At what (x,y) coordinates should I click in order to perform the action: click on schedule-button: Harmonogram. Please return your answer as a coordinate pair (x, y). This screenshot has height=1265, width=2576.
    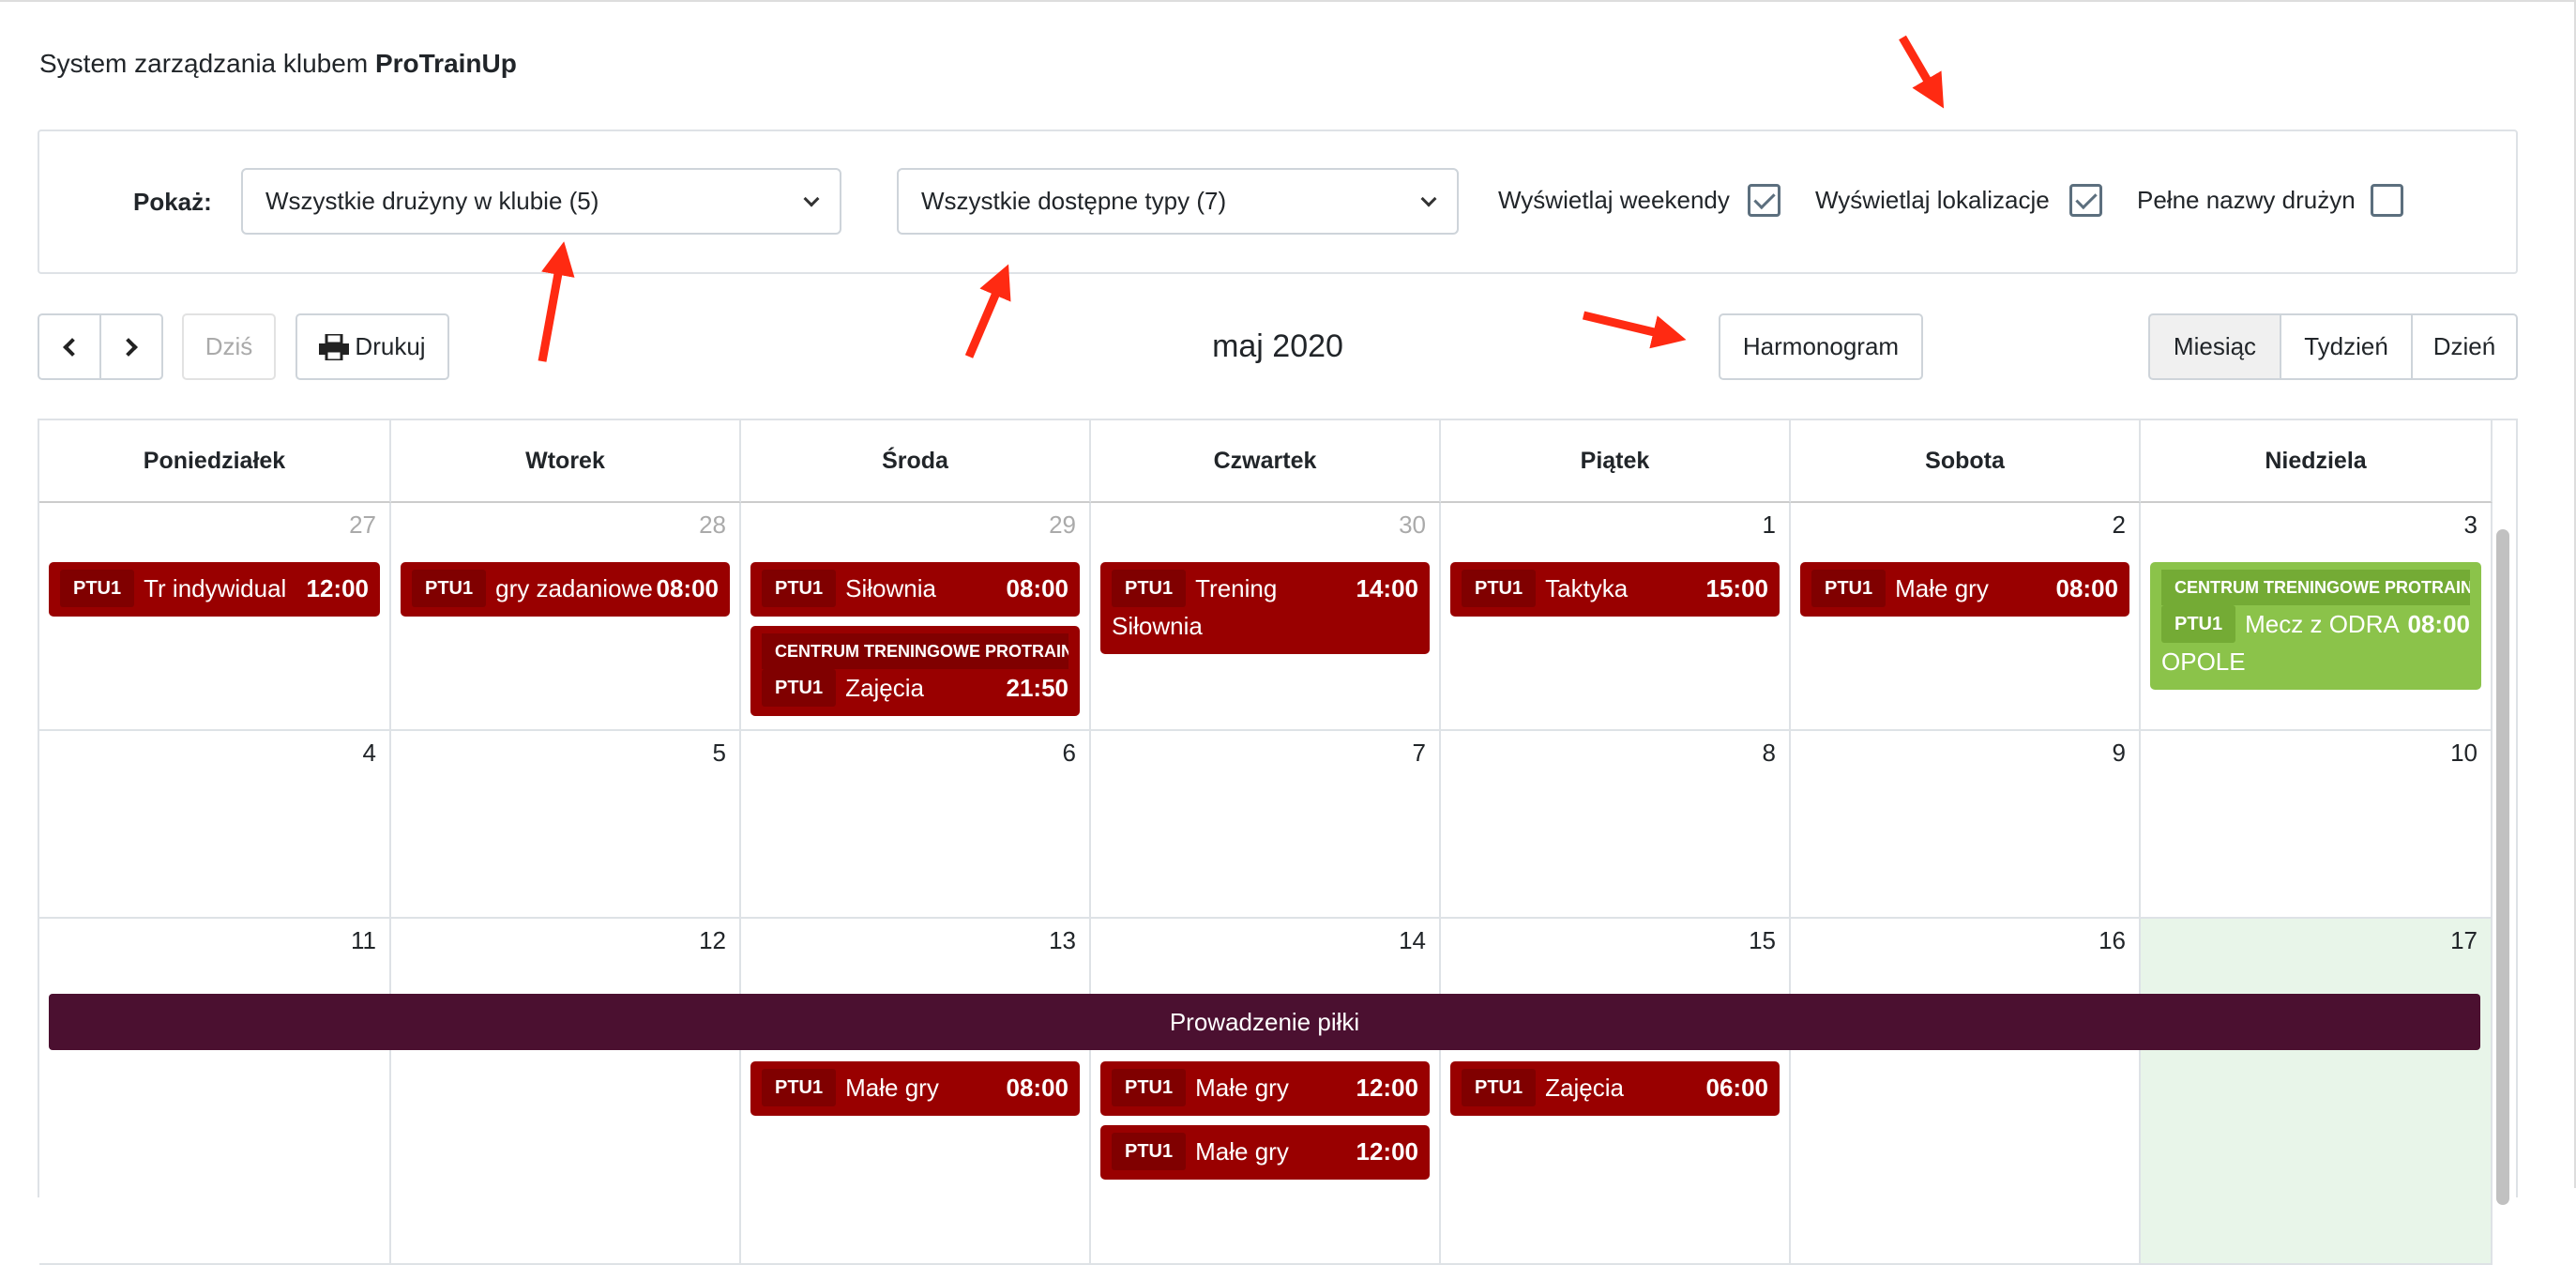
    Looking at the image, I should click on (1821, 347).